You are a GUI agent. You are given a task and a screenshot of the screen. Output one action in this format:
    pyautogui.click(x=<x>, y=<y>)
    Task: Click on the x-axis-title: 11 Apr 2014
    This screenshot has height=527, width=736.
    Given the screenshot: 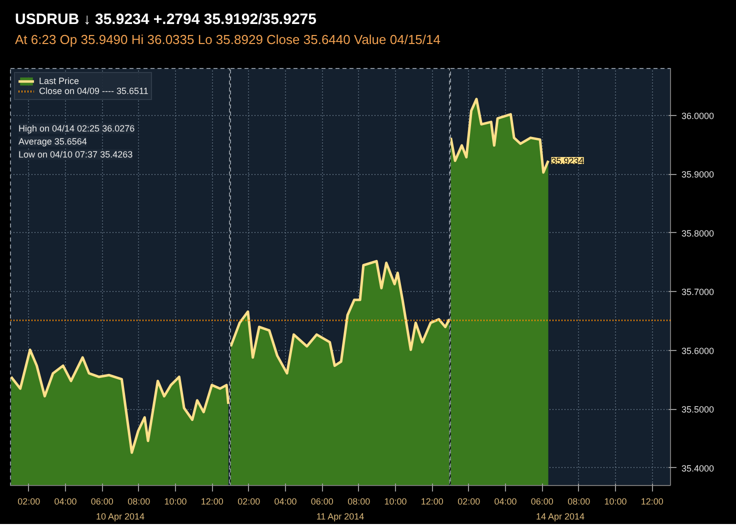 What is the action you would take?
    pyautogui.click(x=340, y=517)
    